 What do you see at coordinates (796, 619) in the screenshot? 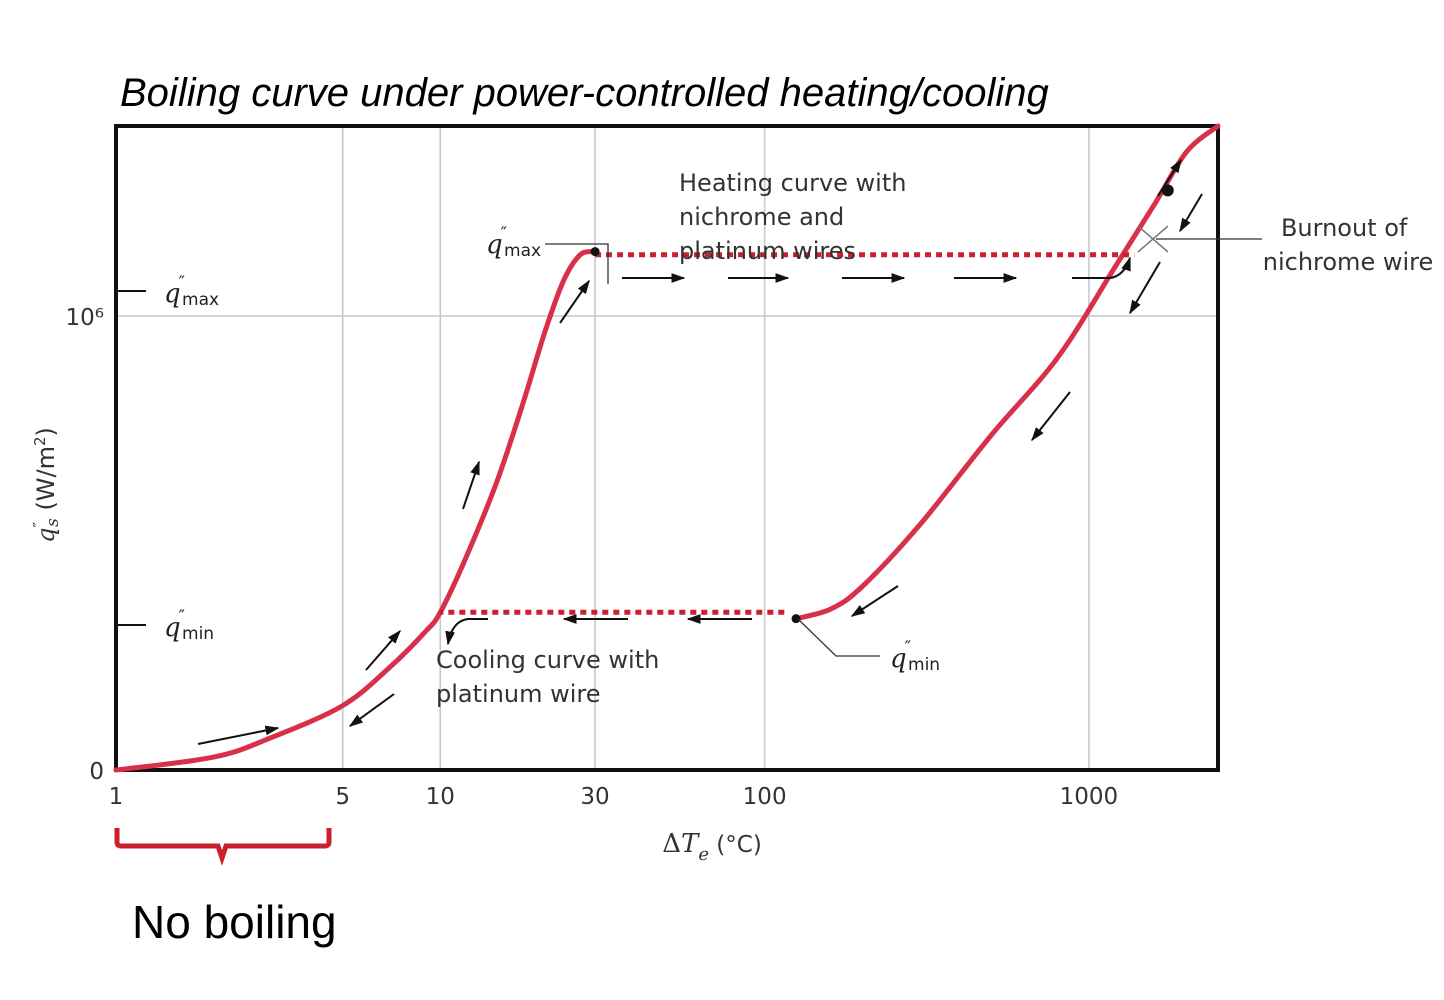
I see `marker-q_min` at bounding box center [796, 619].